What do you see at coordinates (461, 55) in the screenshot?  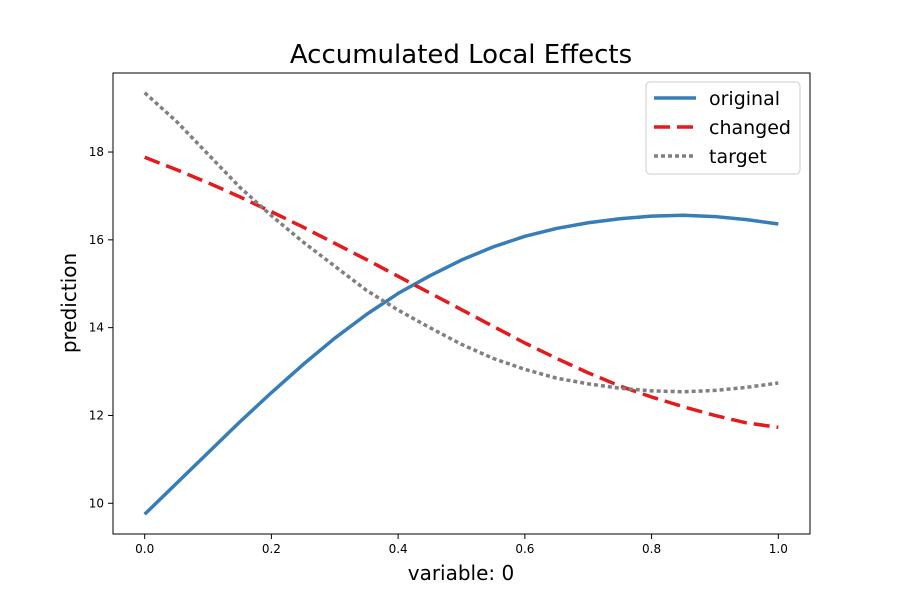 I see `chart-title: Accumulated Local Effects` at bounding box center [461, 55].